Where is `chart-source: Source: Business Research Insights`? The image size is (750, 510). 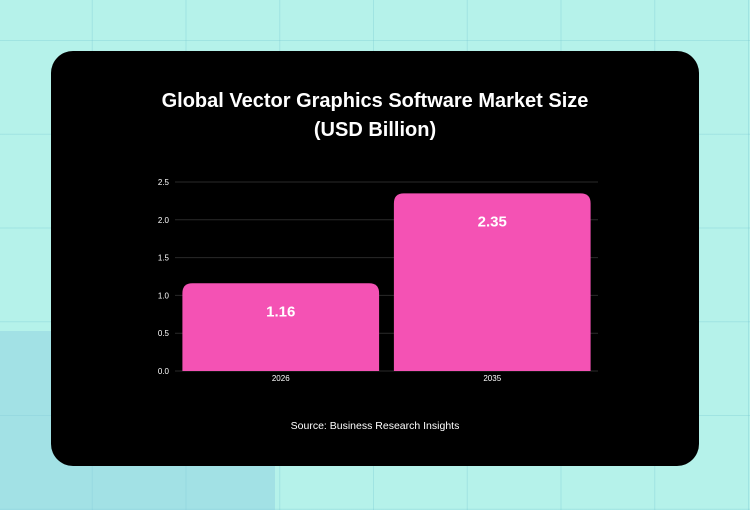 chart-source: Source: Business Research Insights is located at coordinates (375, 426).